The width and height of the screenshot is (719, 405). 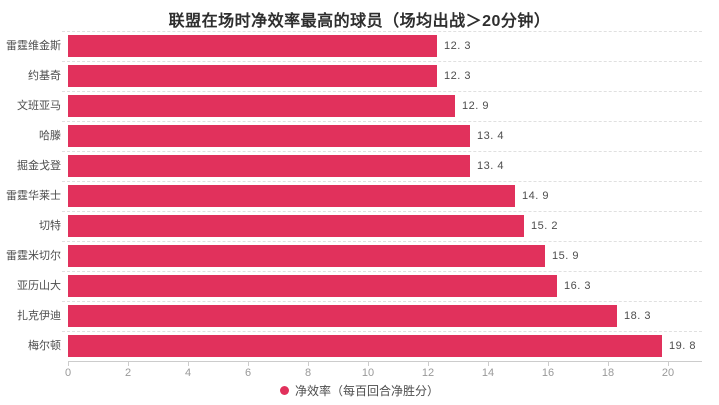 What do you see at coordinates (248, 373) in the screenshot?
I see `x-axis-tick-label: 6` at bounding box center [248, 373].